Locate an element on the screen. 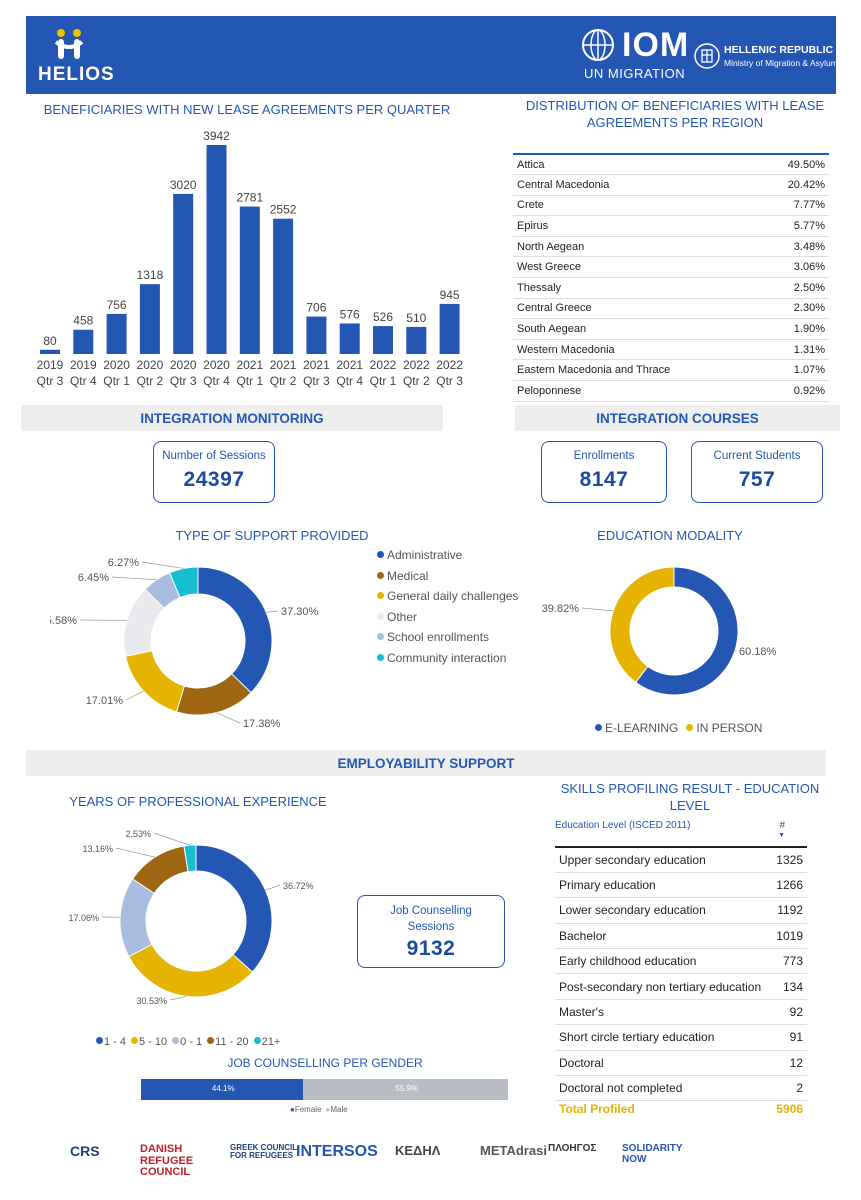 This screenshot has height=1200, width=861. region-row: Thessaly 2.50% is located at coordinates (671, 288).